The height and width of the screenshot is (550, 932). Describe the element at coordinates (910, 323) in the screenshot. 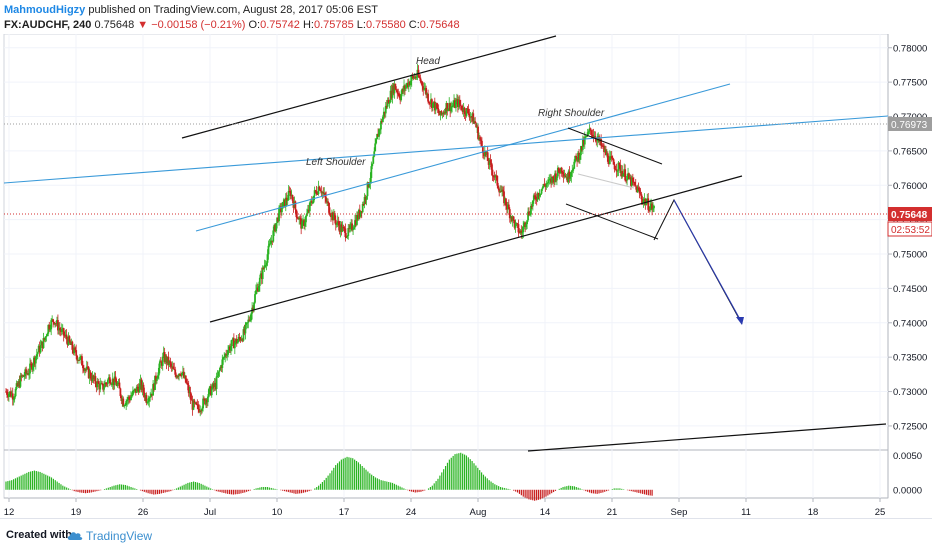

I see `y-tick-label: 0.74000` at that location.